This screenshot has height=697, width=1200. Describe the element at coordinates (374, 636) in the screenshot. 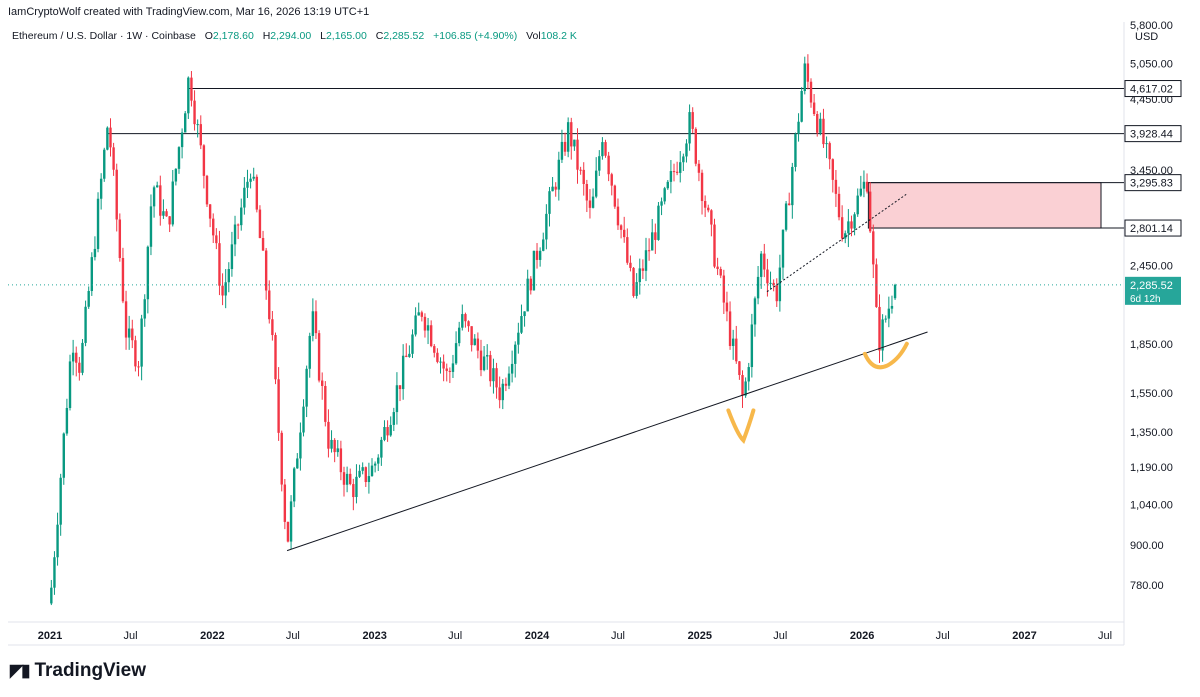

I see `x-tick-label: 2023` at that location.